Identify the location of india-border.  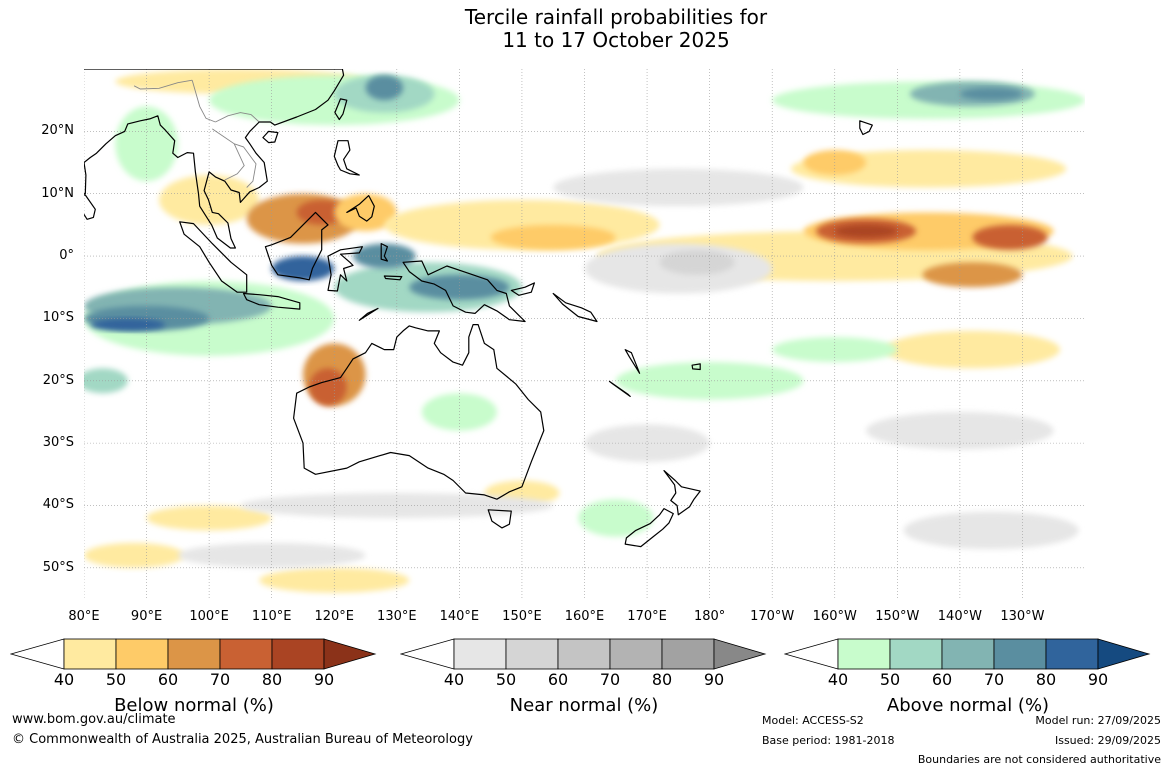
(163, 84).